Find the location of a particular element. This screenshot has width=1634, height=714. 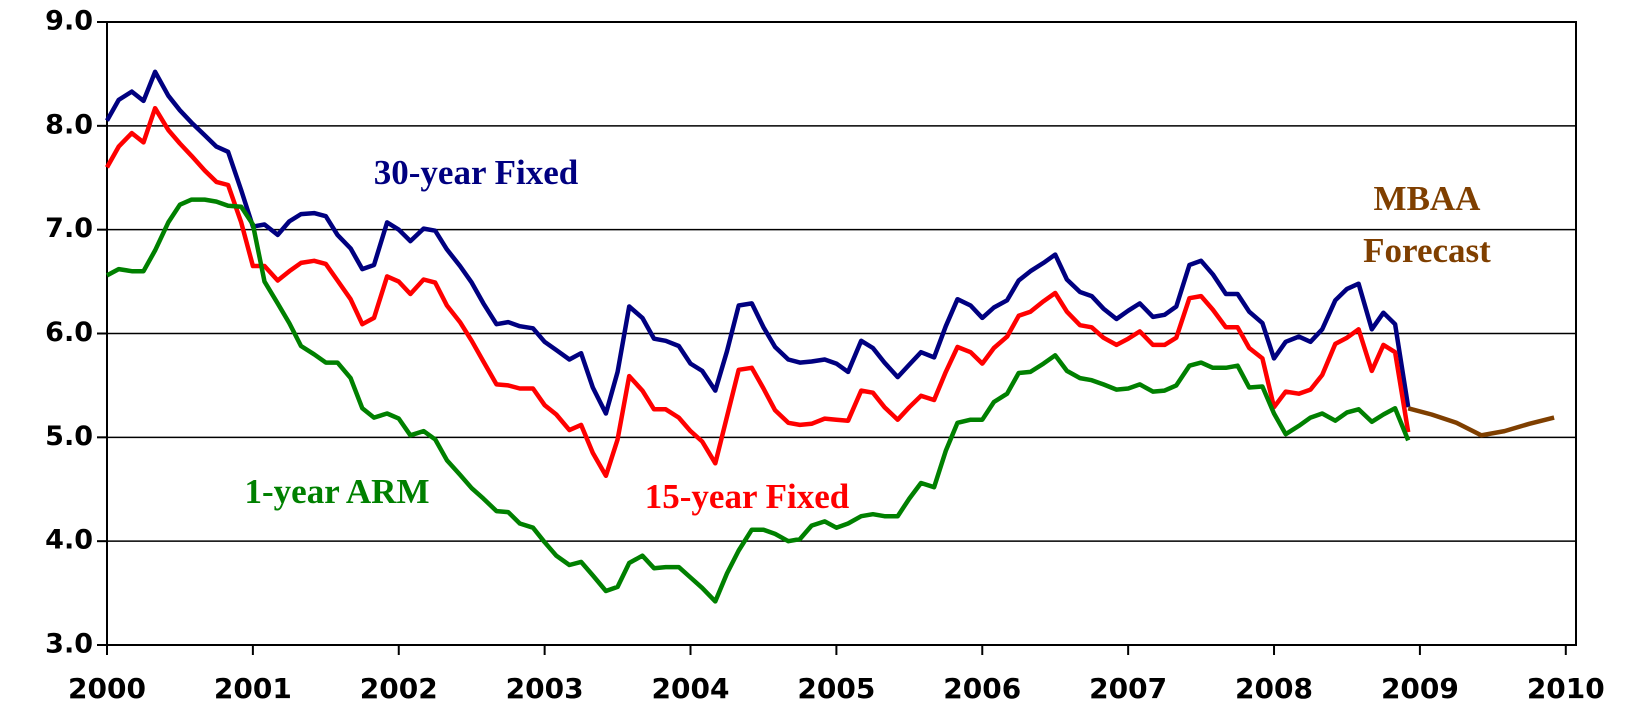

x-tick-label: 2007 is located at coordinates (1128, 688).